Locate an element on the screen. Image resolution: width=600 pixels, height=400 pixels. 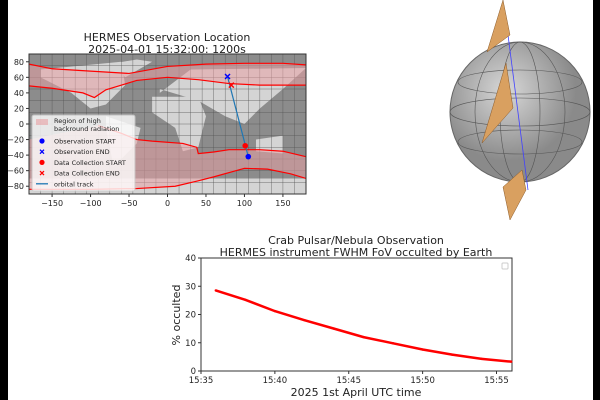
legend-label-region: backround radiation is located at coordinates (86, 129).